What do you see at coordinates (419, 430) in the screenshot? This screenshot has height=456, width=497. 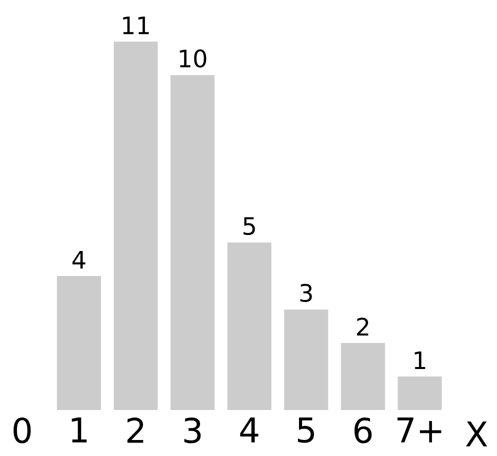 I see `x-tick-label: 7+` at bounding box center [419, 430].